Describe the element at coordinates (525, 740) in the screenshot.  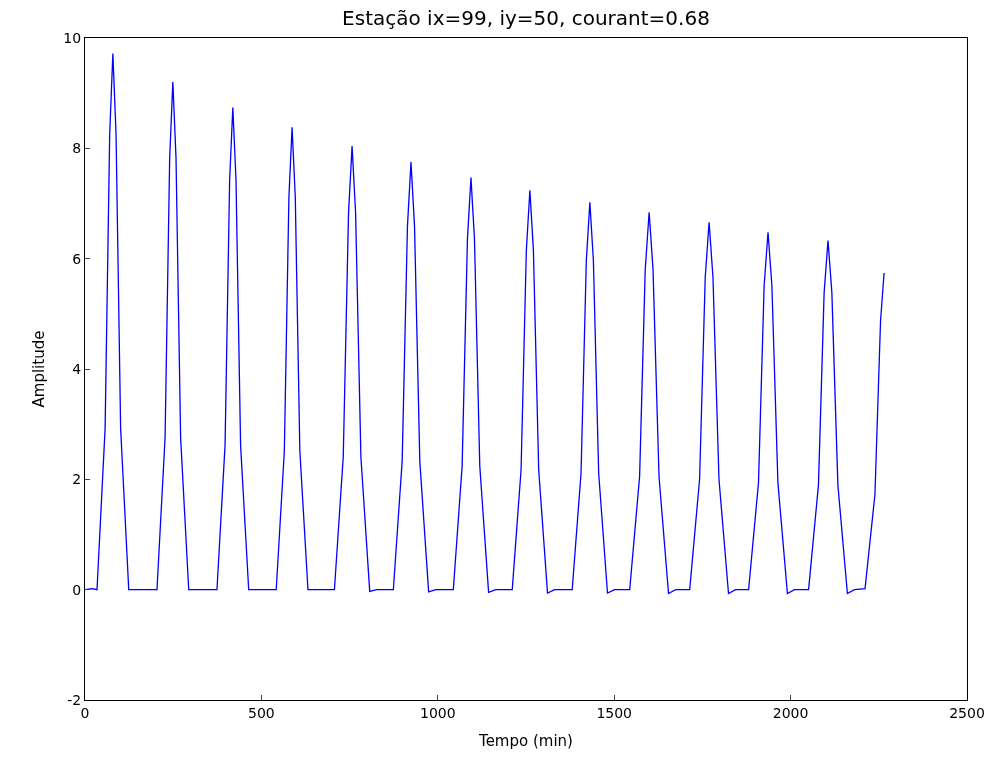
I see `x-axis-title: Tempo (min)` at that location.